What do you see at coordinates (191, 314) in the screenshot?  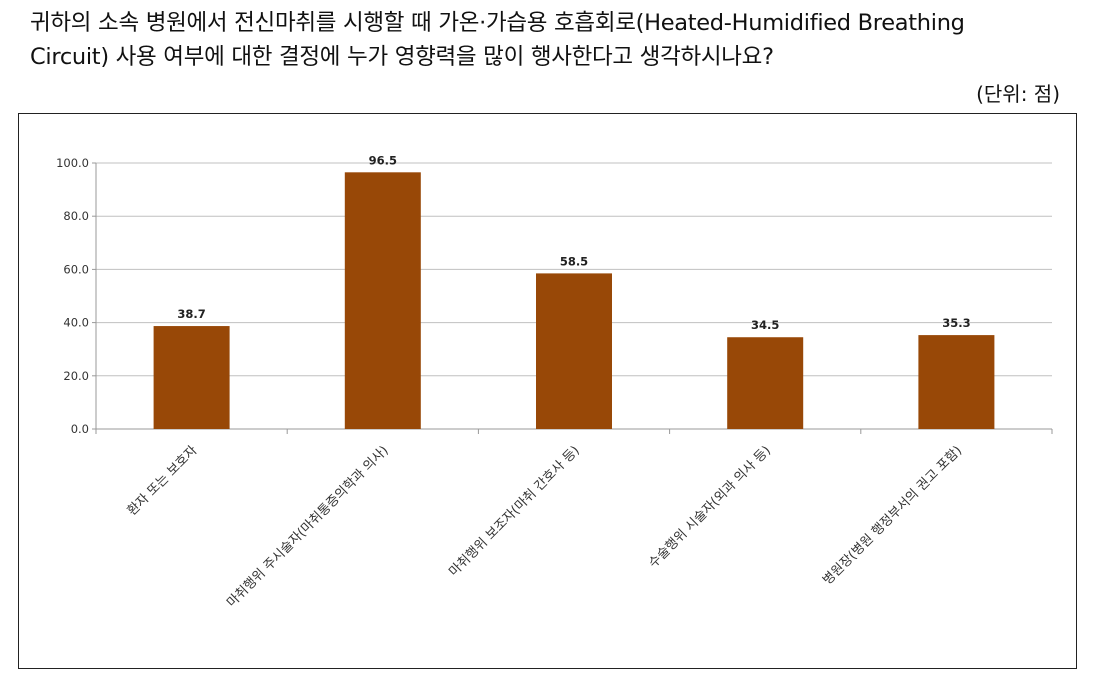 I see `data-label: 38.7` at bounding box center [191, 314].